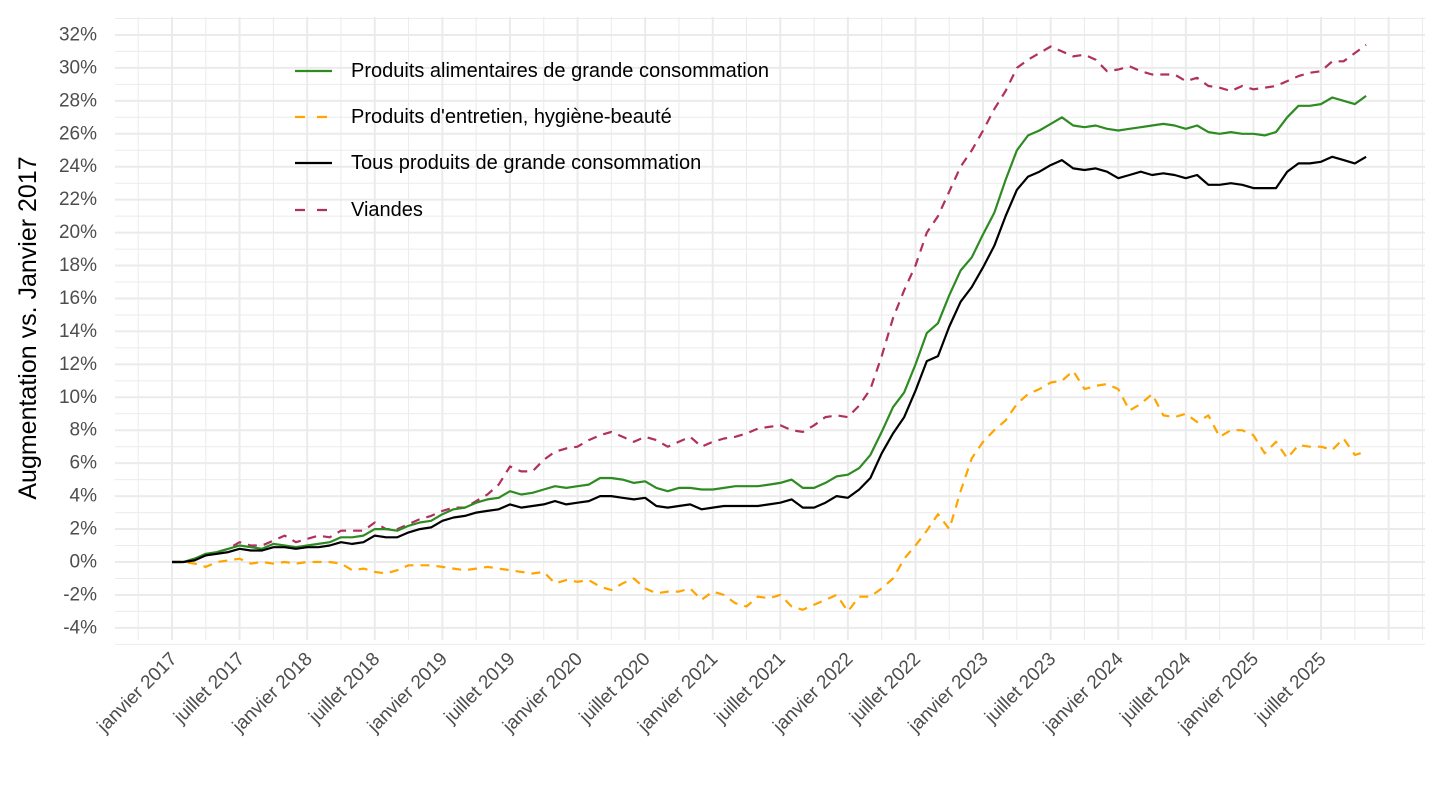 The height and width of the screenshot is (810, 1440). I want to click on y-tick-label: 8%, so click(84, 430).